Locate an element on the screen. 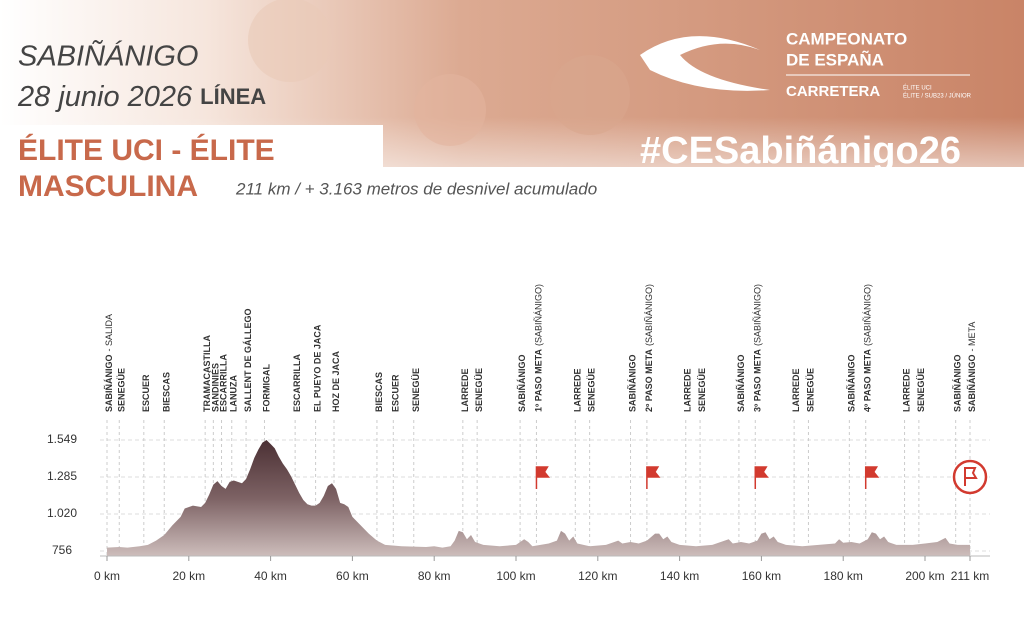 This screenshot has height=633, width=1024. waypoint-name: LANUZA is located at coordinates (234, 393).